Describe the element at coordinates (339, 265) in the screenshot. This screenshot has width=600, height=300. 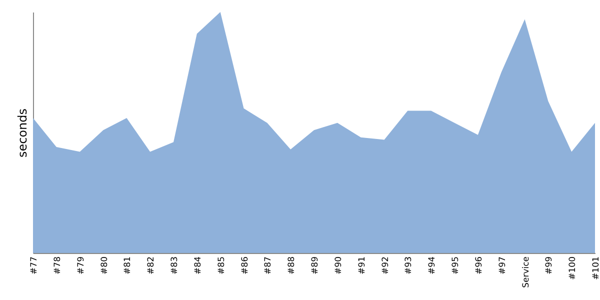
I see `x-tick-label: #90` at that location.